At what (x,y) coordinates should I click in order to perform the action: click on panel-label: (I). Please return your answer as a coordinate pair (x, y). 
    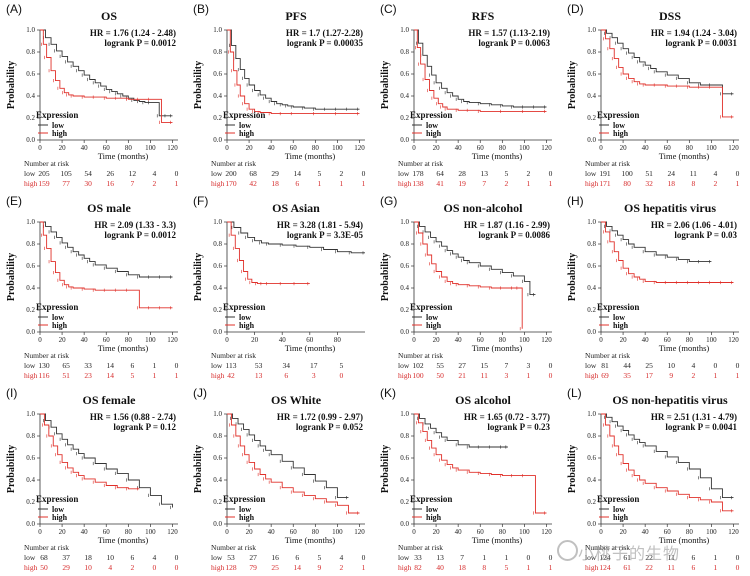
    Looking at the image, I should click on (11, 393).